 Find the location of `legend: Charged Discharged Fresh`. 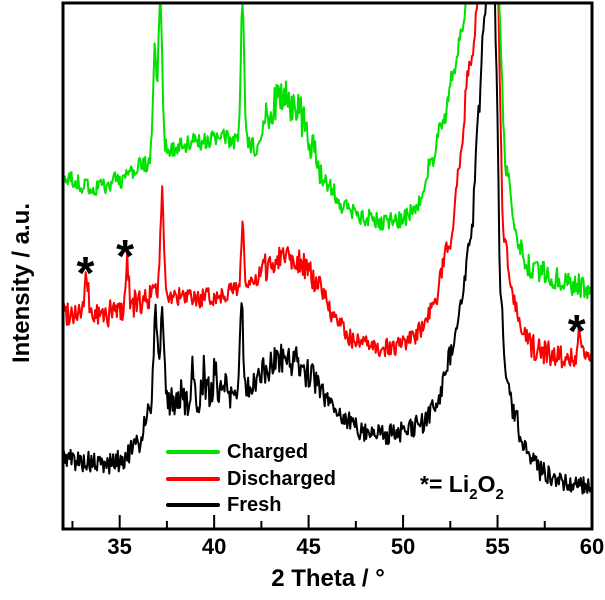

legend: Charged Discharged Fresh is located at coordinates (251, 479).